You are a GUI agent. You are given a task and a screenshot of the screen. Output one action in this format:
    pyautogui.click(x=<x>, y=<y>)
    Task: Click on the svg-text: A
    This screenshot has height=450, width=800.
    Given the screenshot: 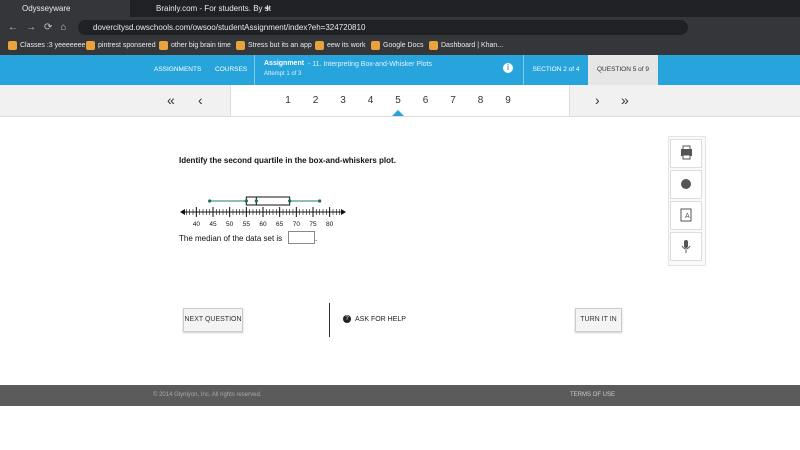 What is the action you would take?
    pyautogui.click(x=687, y=216)
    